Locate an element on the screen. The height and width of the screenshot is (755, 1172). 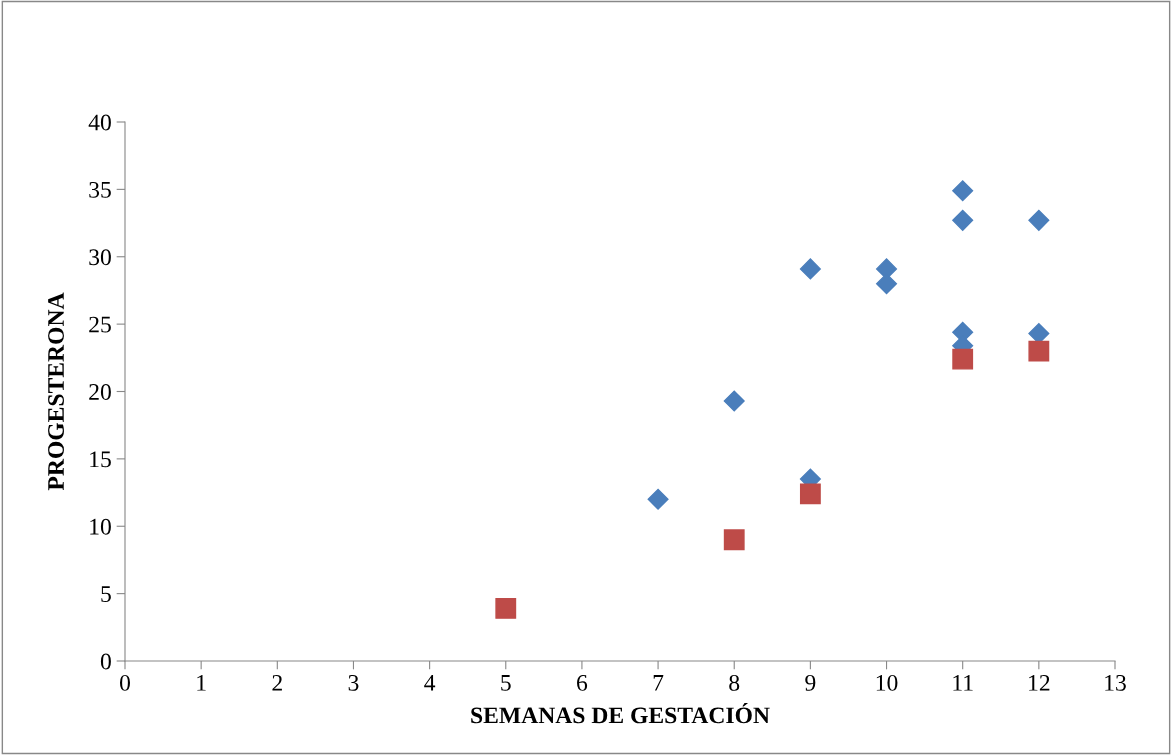
y-tick-label: 20 is located at coordinates (100, 391).